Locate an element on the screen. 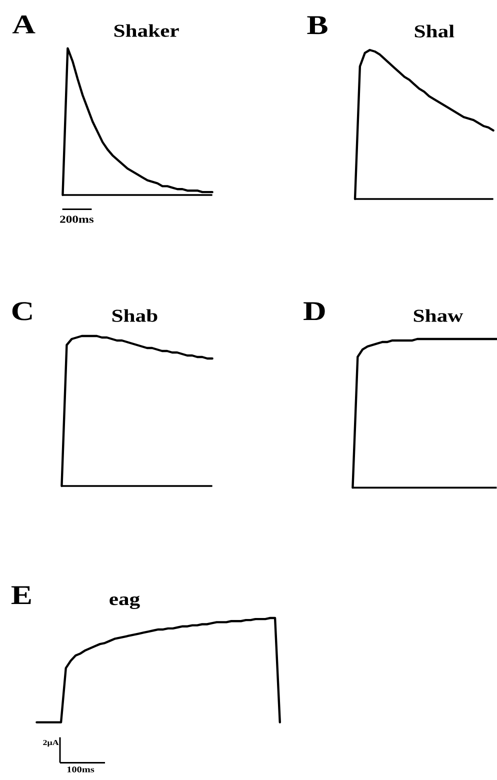 The width and height of the screenshot is (497, 780). text: B is located at coordinates (317, 25).